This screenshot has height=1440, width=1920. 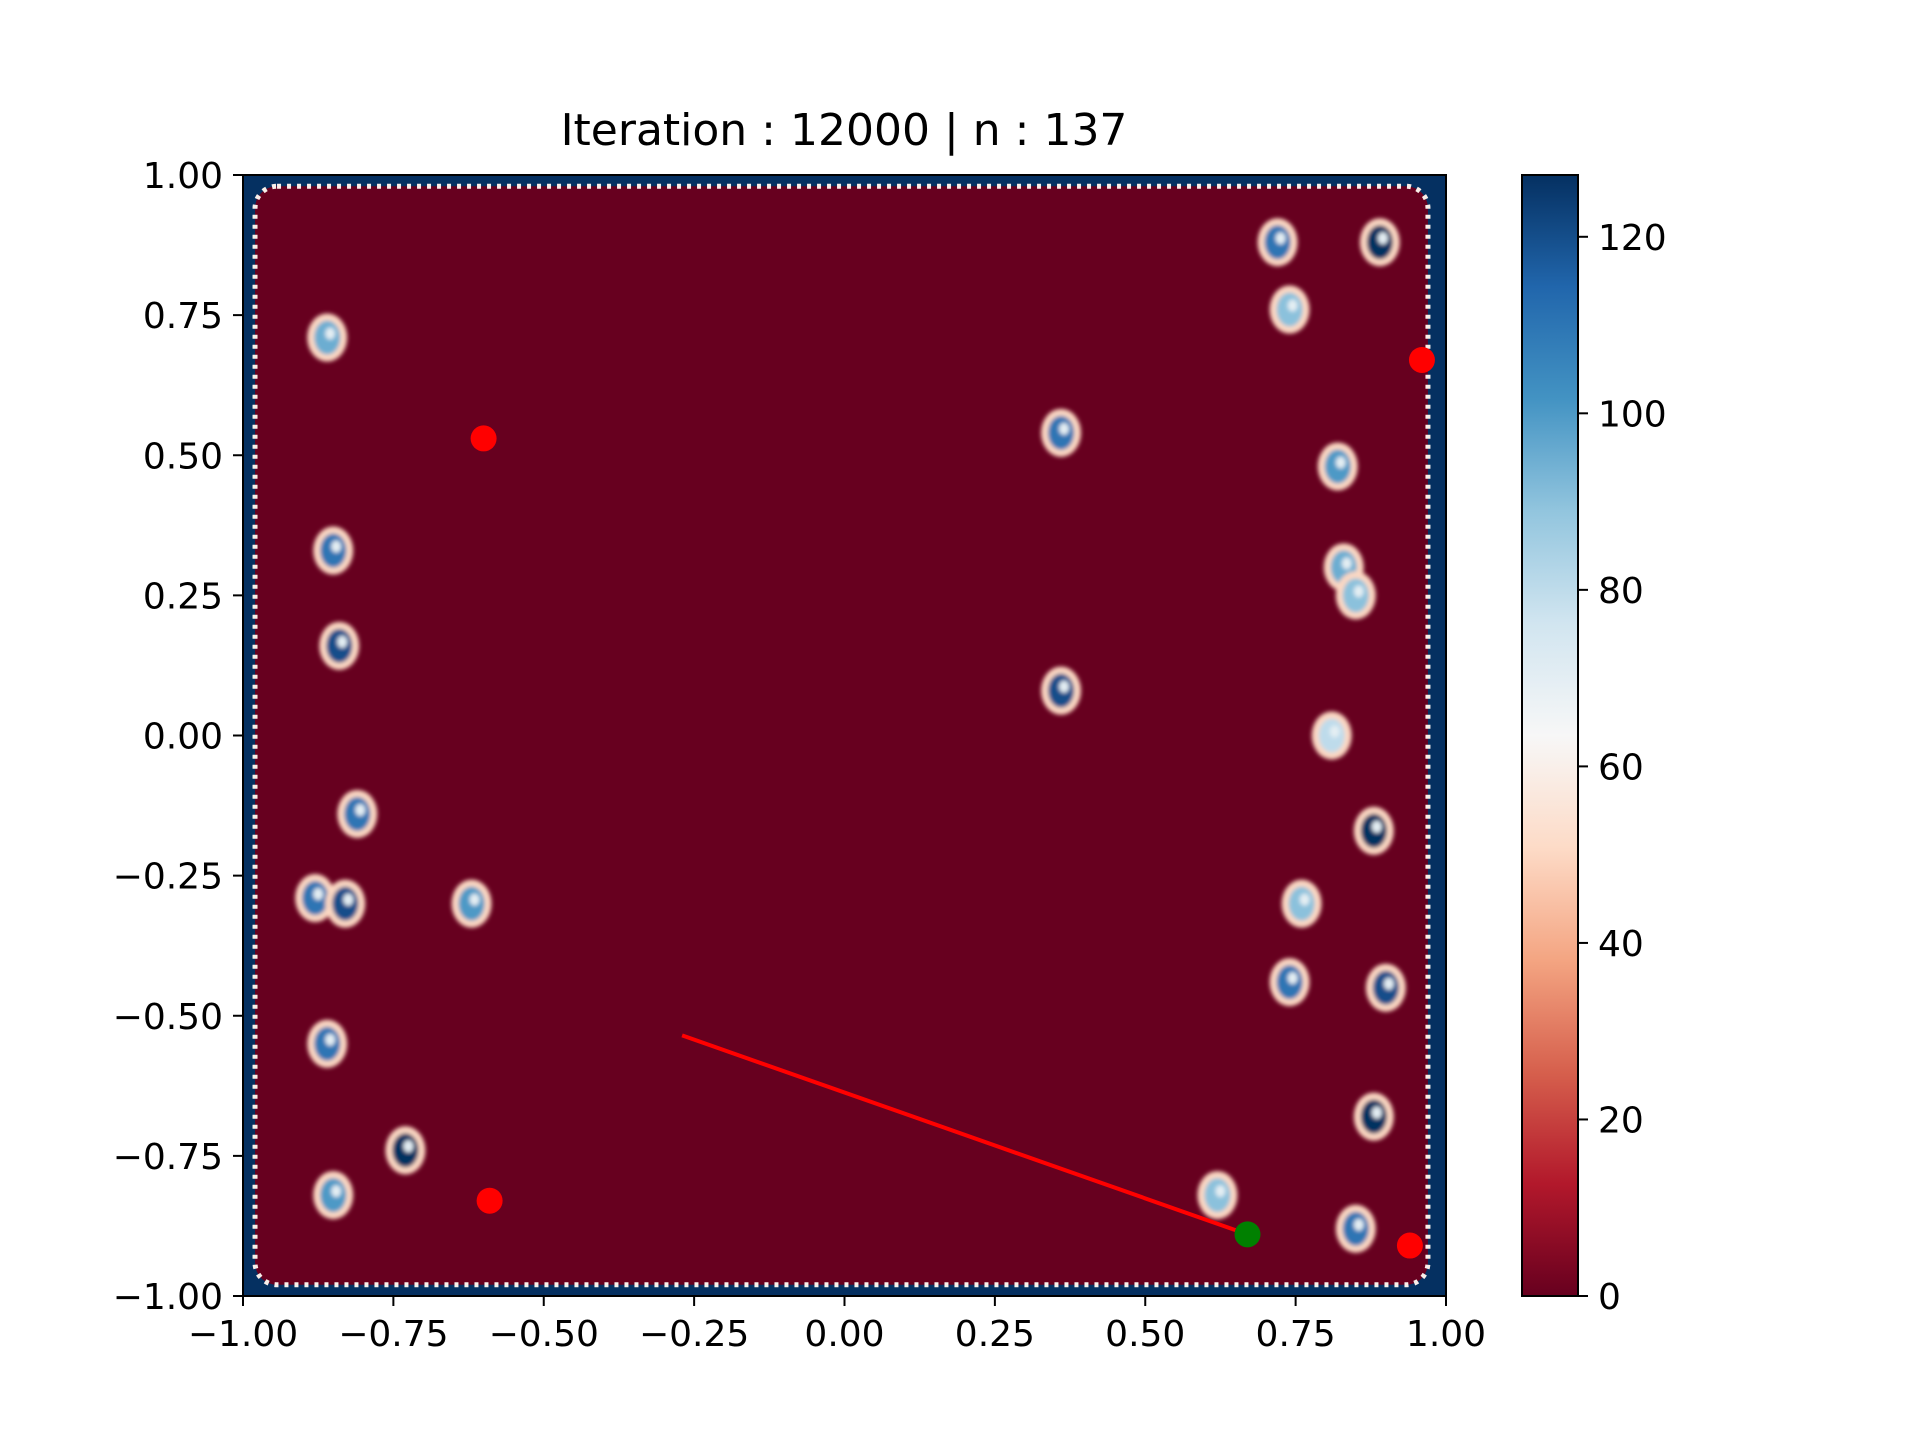 I want to click on colorbar-gradient, so click(x=1550, y=735).